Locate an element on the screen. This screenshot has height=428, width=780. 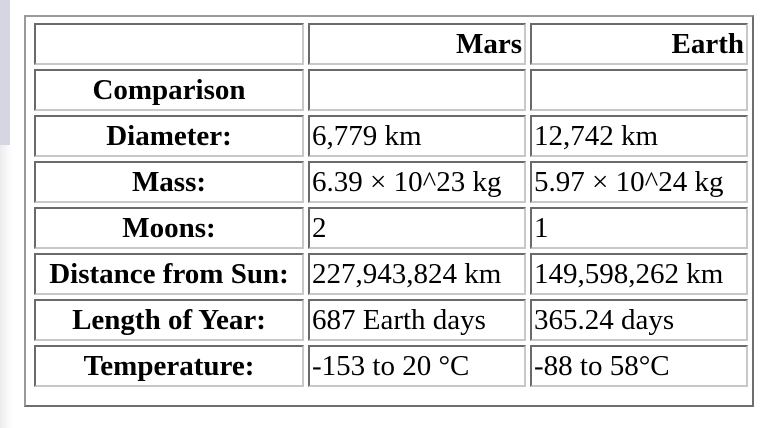
earth-value: 149,598,262 km is located at coordinates (639, 274).